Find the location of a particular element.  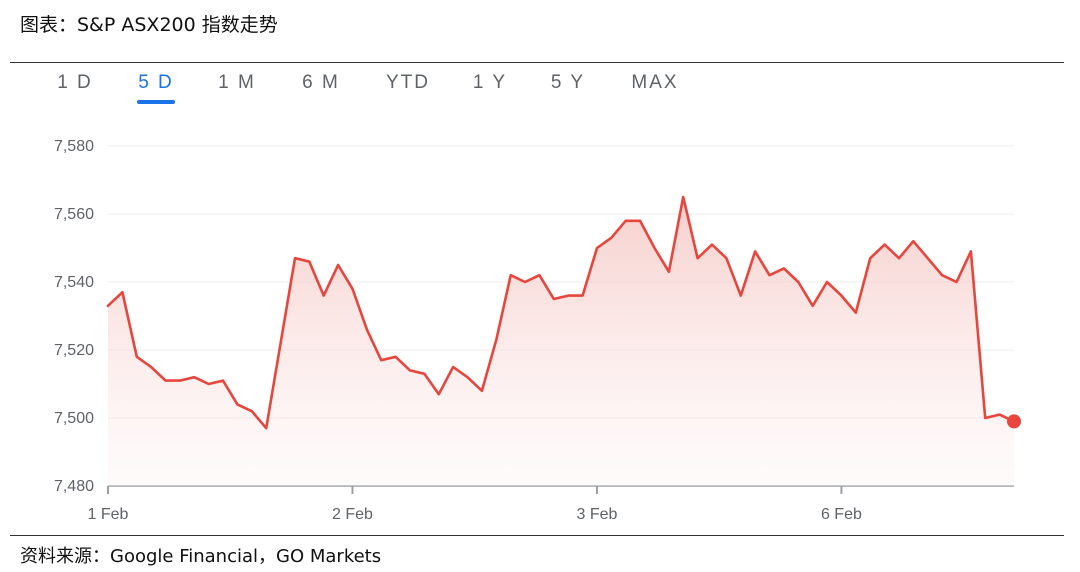

top-divider is located at coordinates (537, 62).